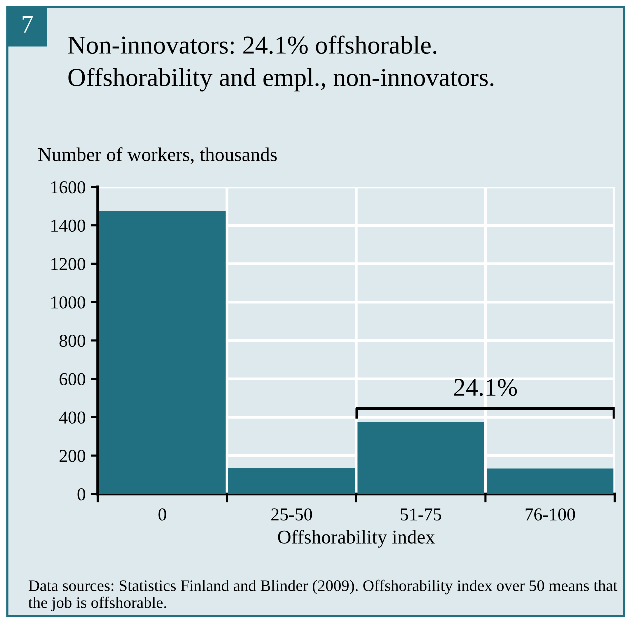  Describe the element at coordinates (69, 187) in the screenshot. I see `y-tick-label: 1600` at that location.